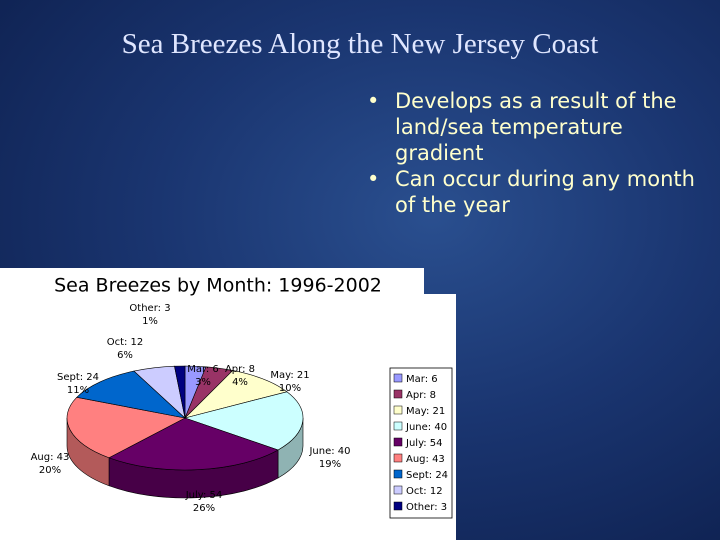 This screenshot has height=540, width=720. Describe the element at coordinates (78, 377) in the screenshot. I see `slice-label-name: Sept: 24` at that location.